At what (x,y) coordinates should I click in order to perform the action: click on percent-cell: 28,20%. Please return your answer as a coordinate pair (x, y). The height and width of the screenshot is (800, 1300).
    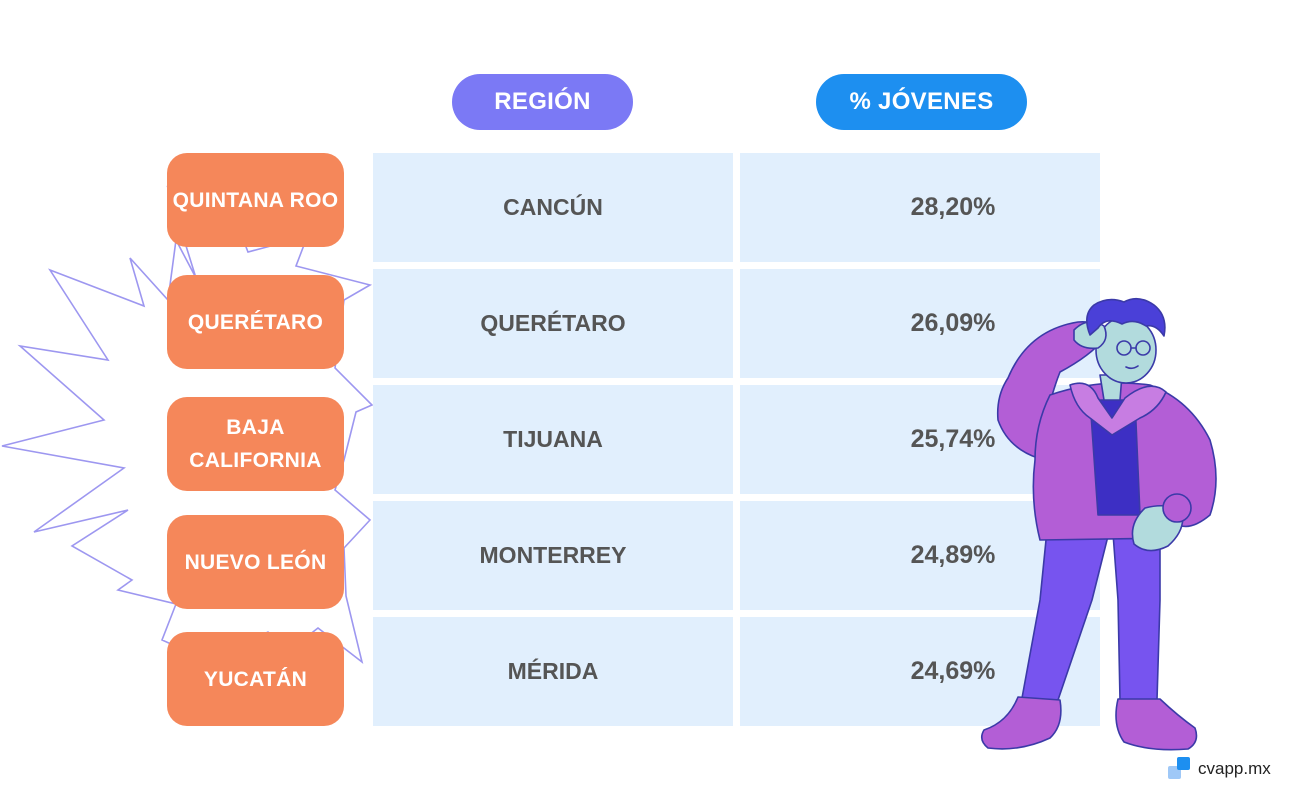
    Looking at the image, I should click on (920, 207).